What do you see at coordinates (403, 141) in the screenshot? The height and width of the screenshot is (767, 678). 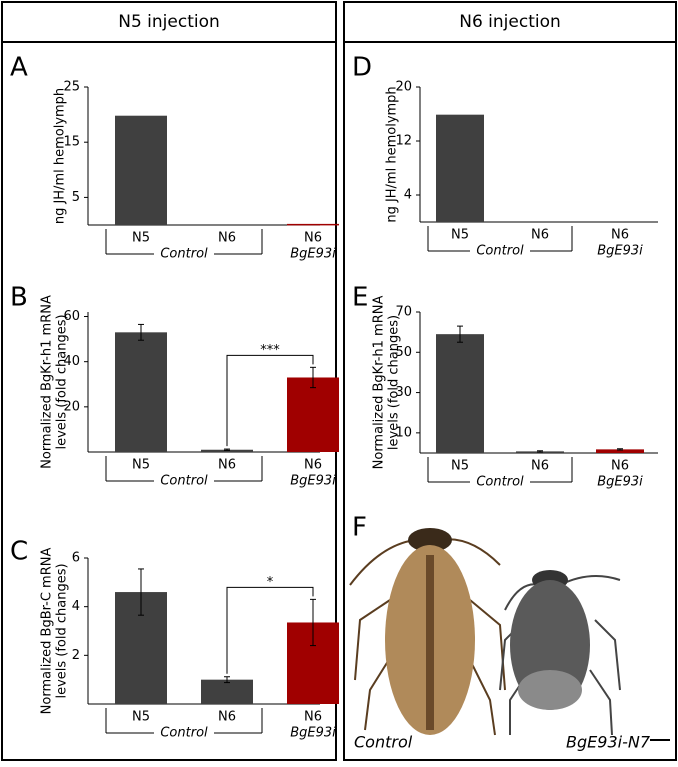 I see `y-tick-label: 12` at bounding box center [403, 141].